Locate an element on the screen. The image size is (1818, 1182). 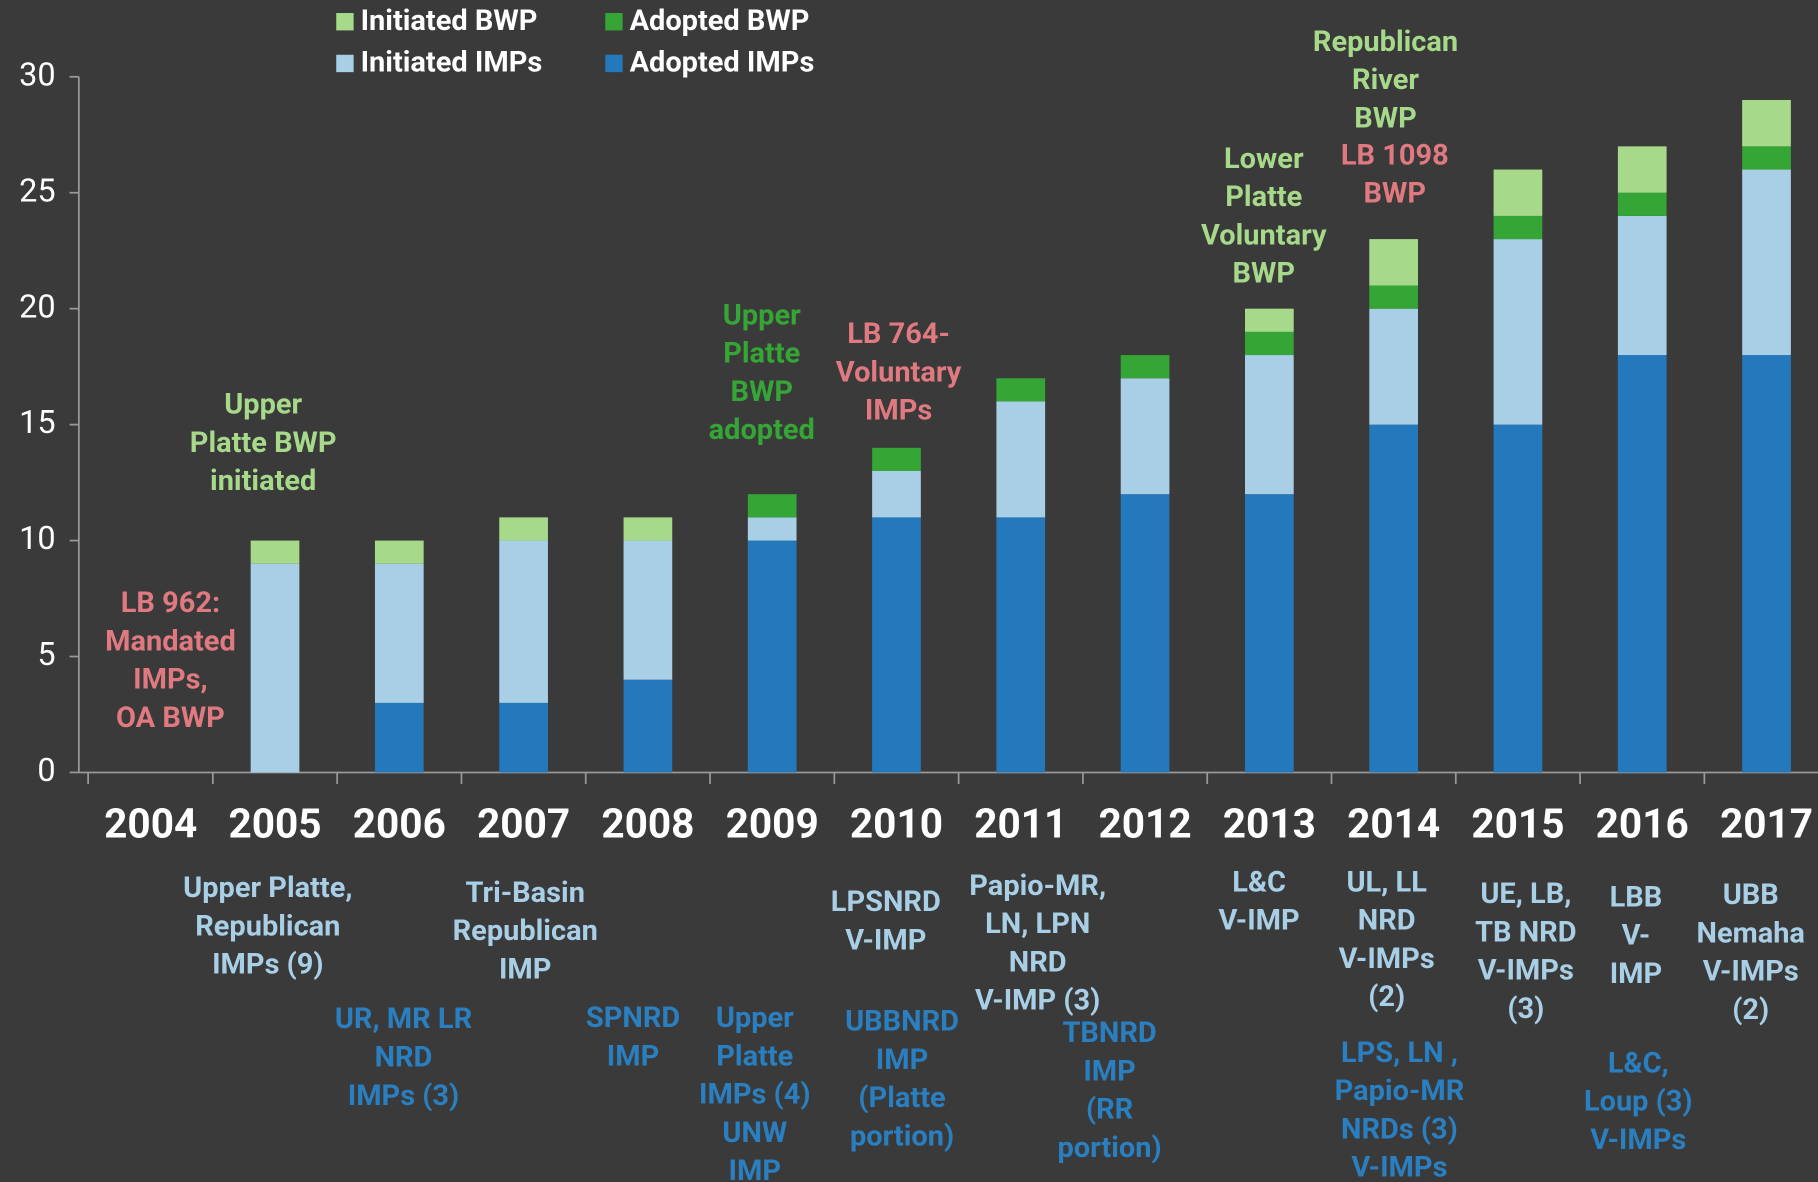
annotation: LPS, LN , is located at coordinates (1399, 1053).